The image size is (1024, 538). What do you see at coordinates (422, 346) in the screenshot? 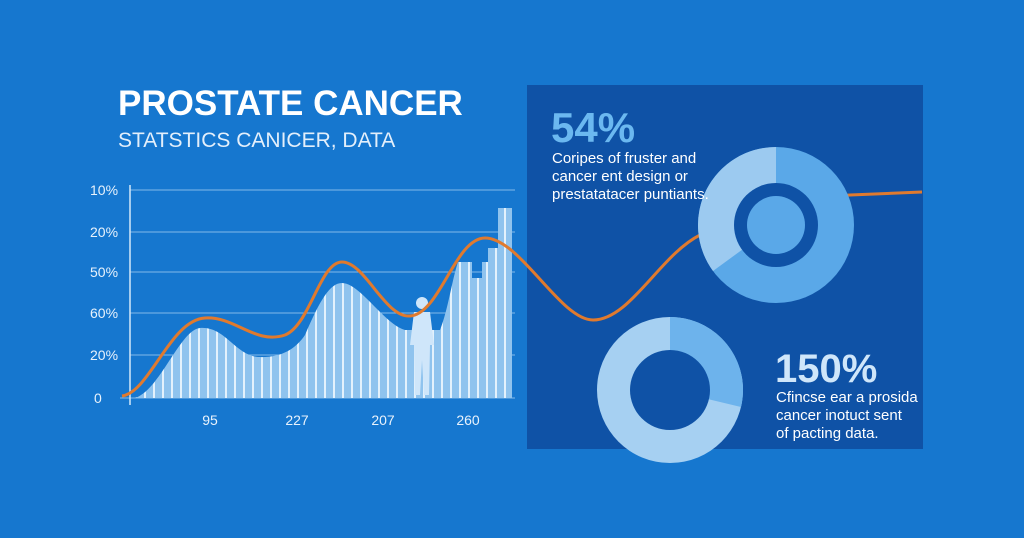
I see `person-silhouette` at bounding box center [422, 346].